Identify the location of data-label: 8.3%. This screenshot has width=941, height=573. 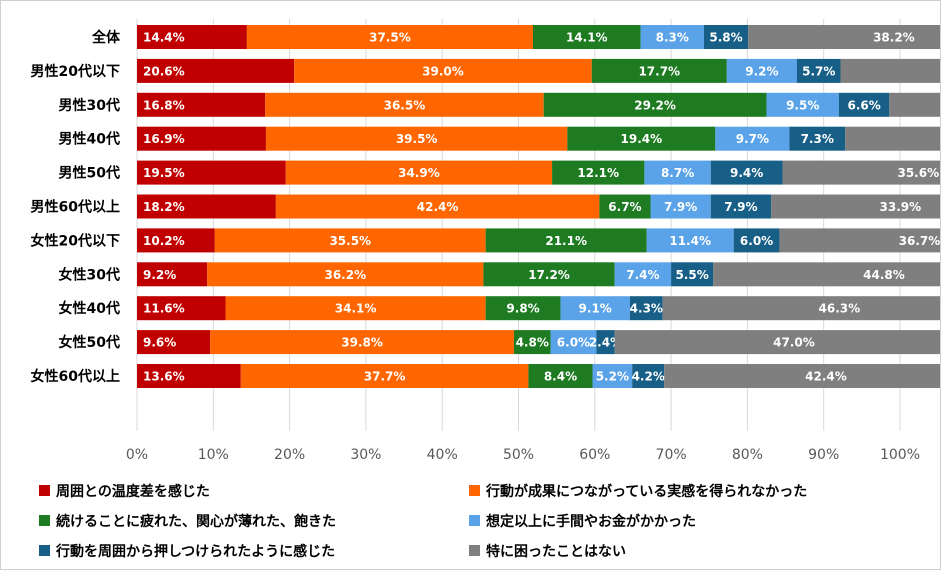
(672, 38).